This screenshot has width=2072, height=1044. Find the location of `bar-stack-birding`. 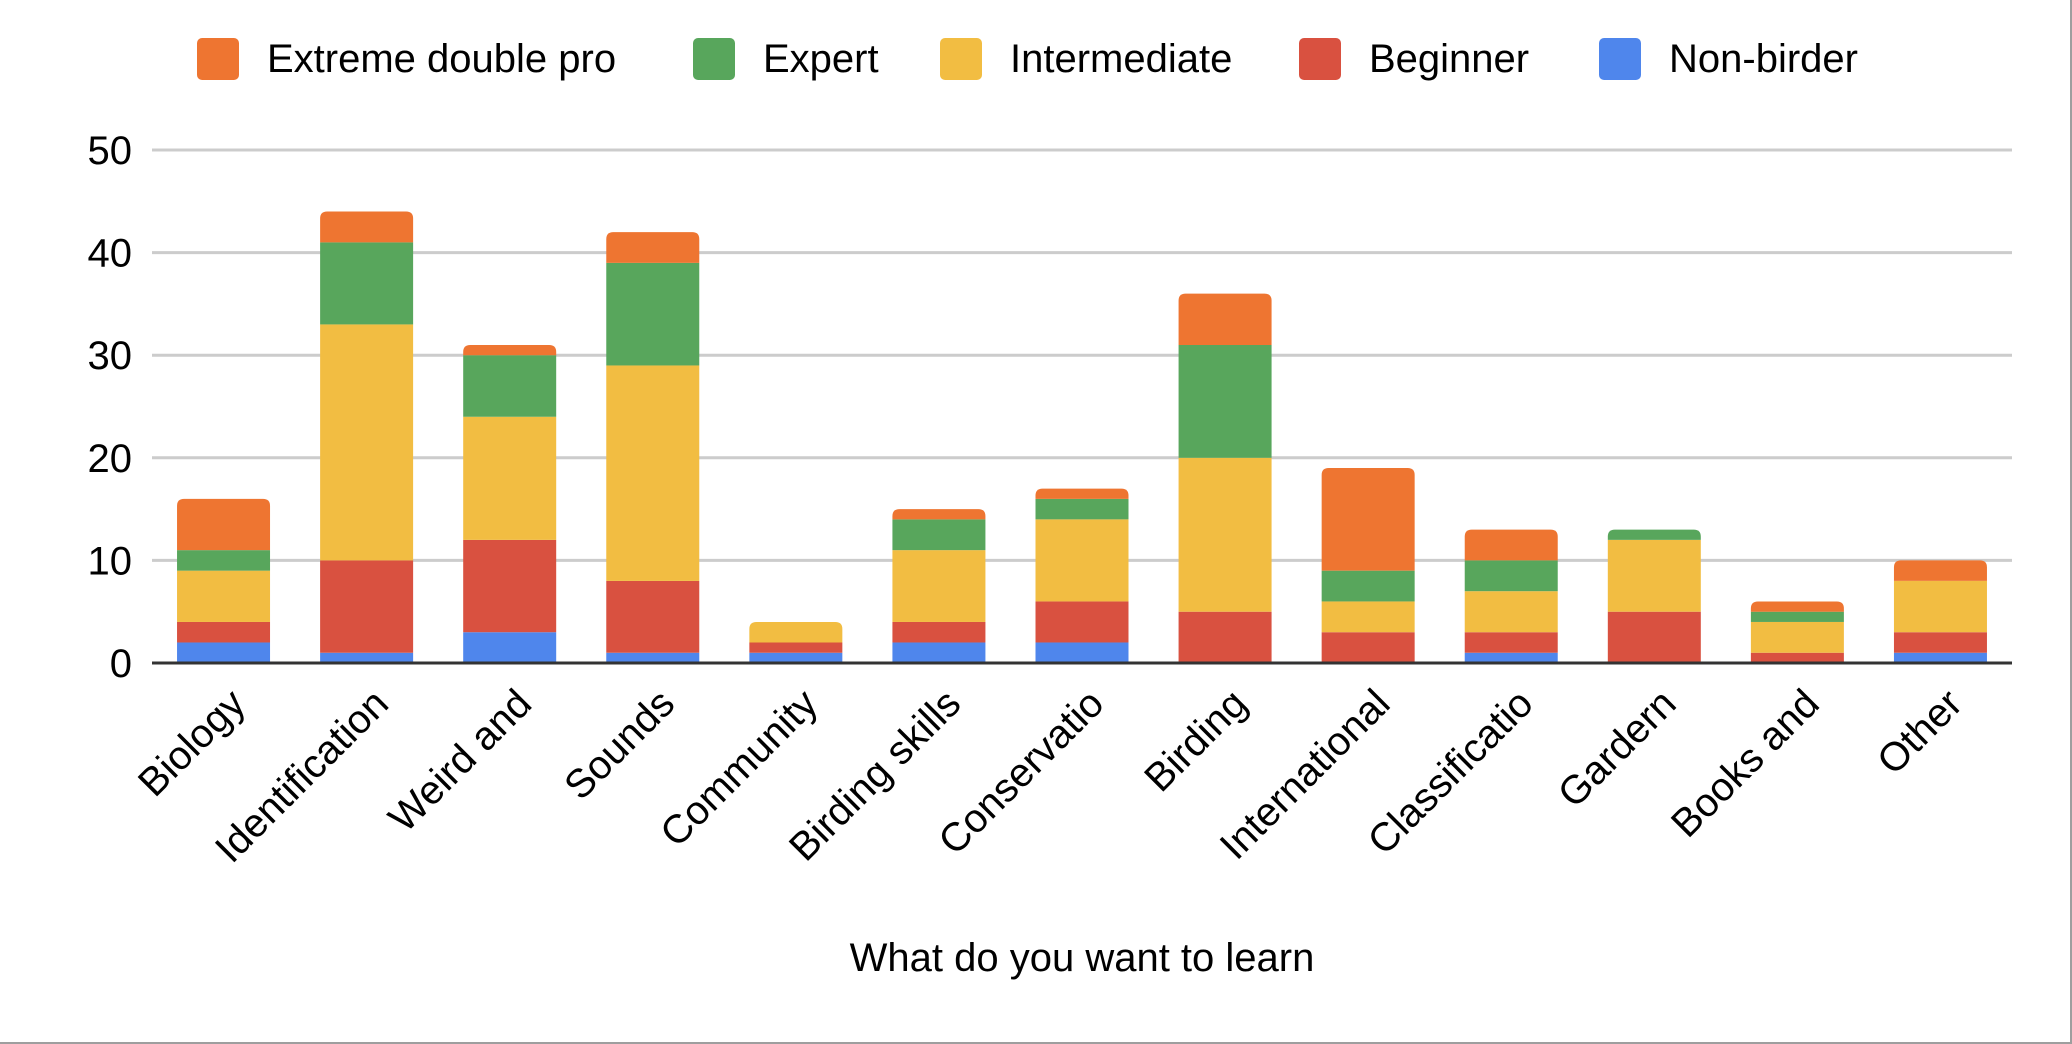

bar-stack-birding is located at coordinates (1225, 478).